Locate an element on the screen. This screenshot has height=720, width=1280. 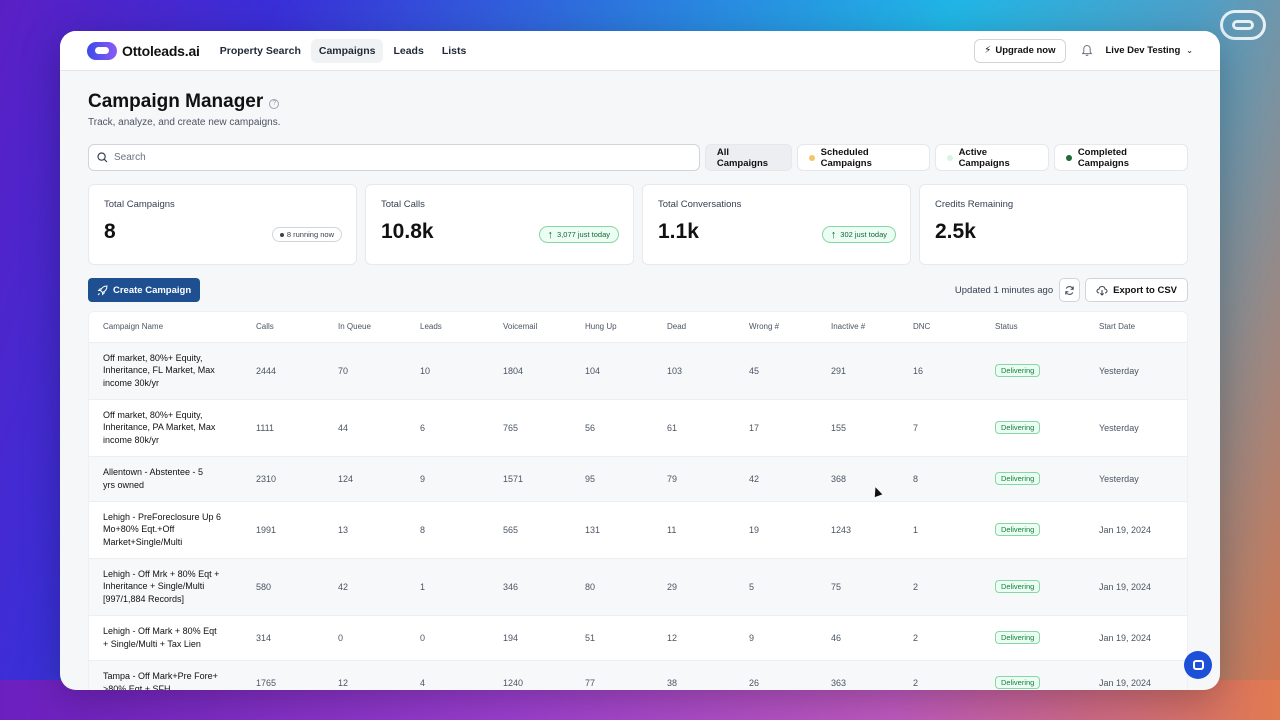
filter-all-campaigns: All Campaigns is located at coordinates (748, 157).